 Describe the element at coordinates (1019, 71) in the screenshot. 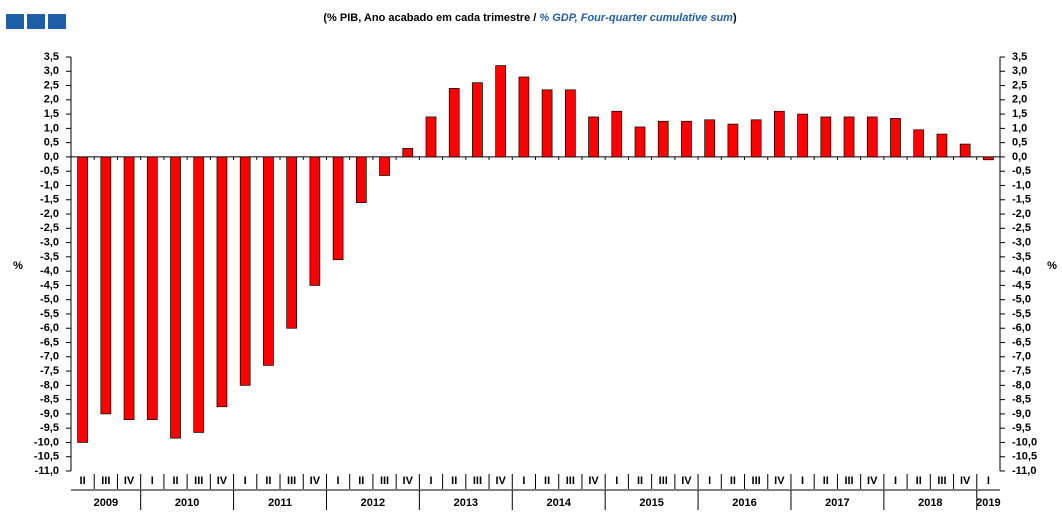

I see `y2-tick-label: 3,0` at that location.